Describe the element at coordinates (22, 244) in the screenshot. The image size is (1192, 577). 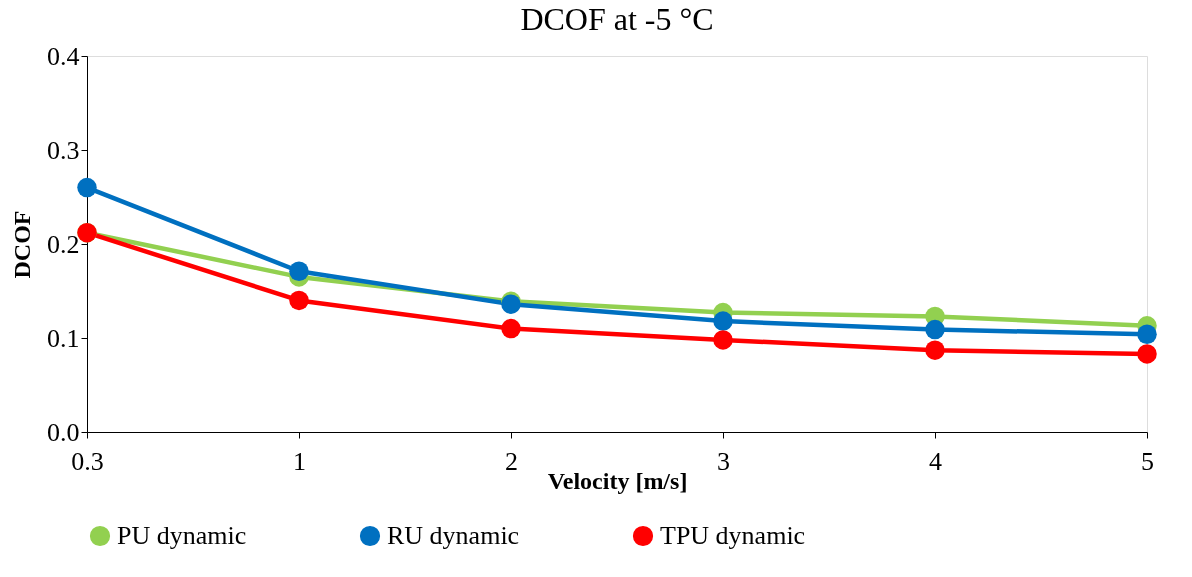
I see `y-axis-title: DCOF` at that location.